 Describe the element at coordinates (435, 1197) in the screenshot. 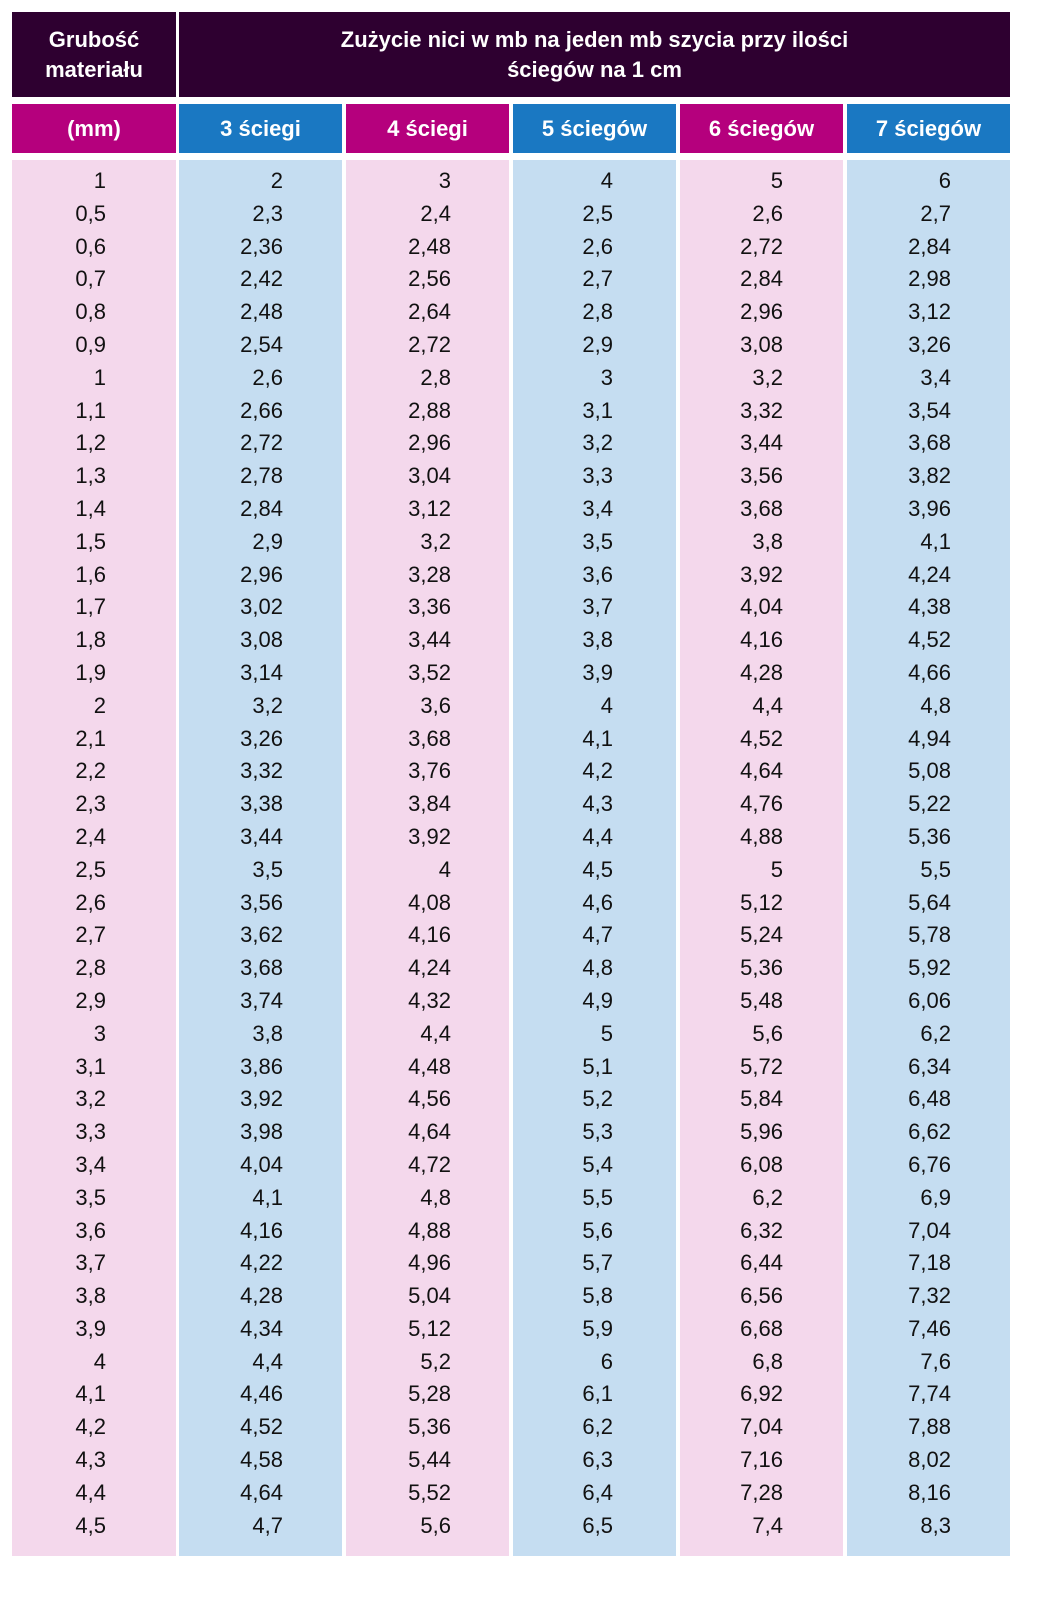

I see `table-cell: 4,8` at that location.